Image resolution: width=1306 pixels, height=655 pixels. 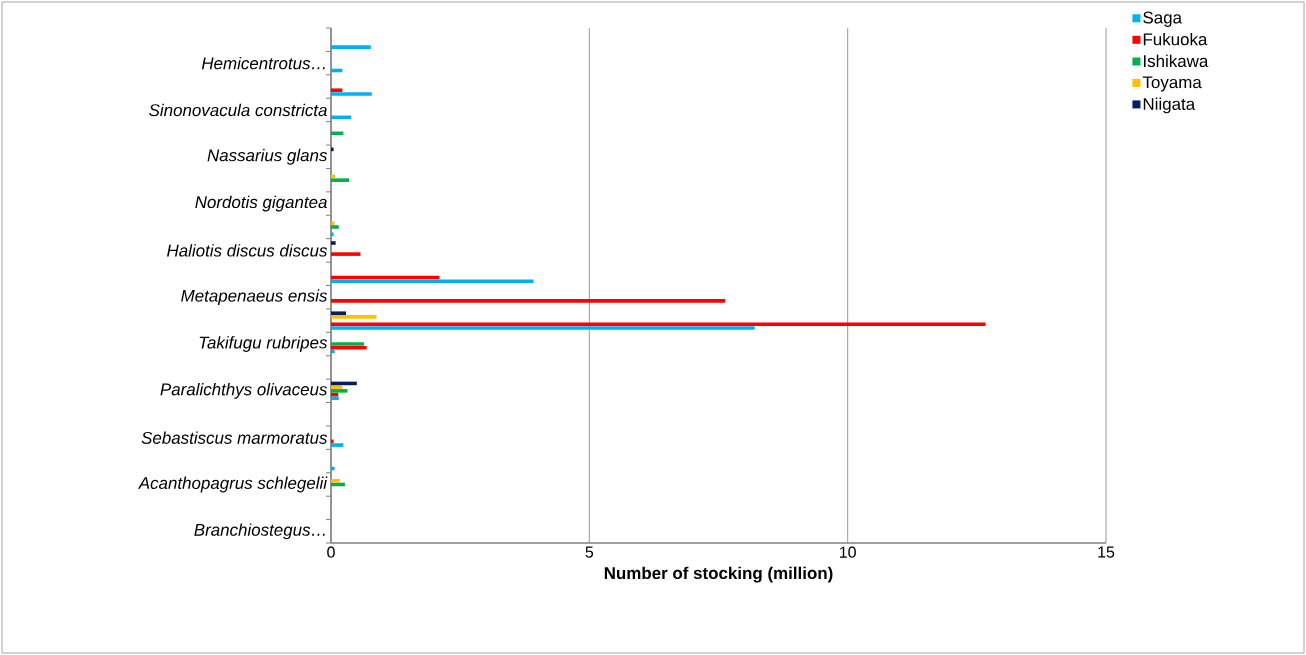 What do you see at coordinates (718, 574) in the screenshot?
I see `x-axis-title: Number of stocking (million)` at bounding box center [718, 574].